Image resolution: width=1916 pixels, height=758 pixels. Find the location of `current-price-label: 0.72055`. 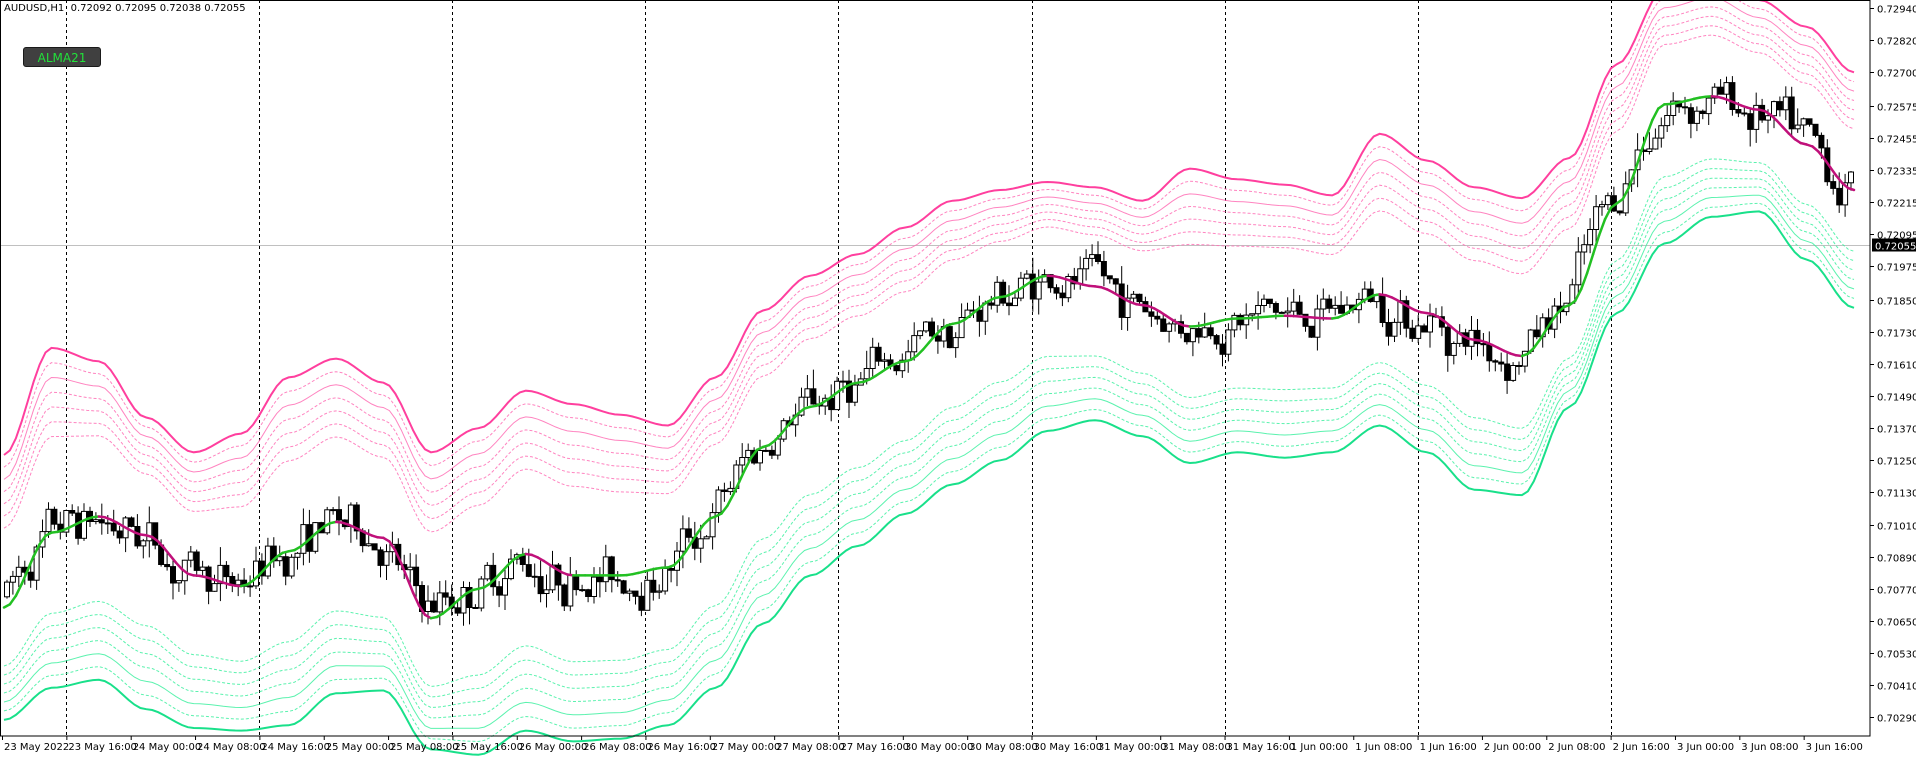

current-price-label: 0.72055 is located at coordinates (1895, 247).